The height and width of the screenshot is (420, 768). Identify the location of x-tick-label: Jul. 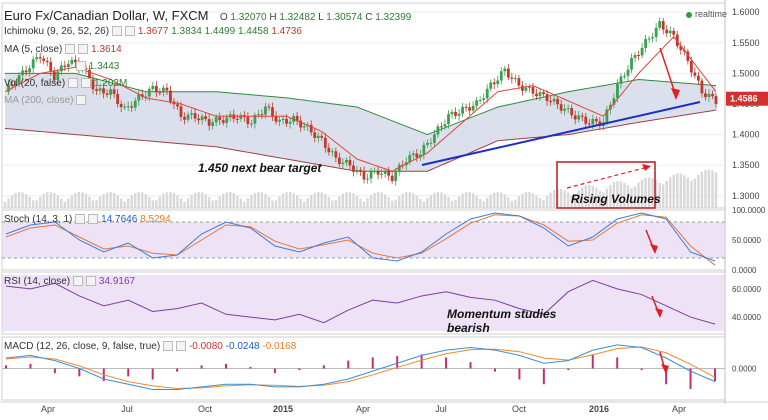
(441, 409).